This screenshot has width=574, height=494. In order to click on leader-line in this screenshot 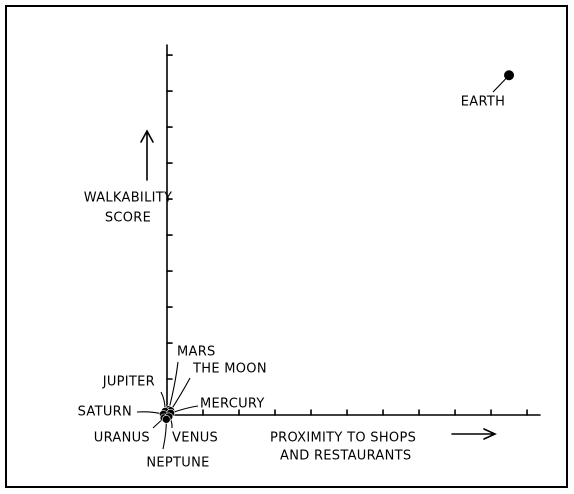, I will do `click(173, 385)`.